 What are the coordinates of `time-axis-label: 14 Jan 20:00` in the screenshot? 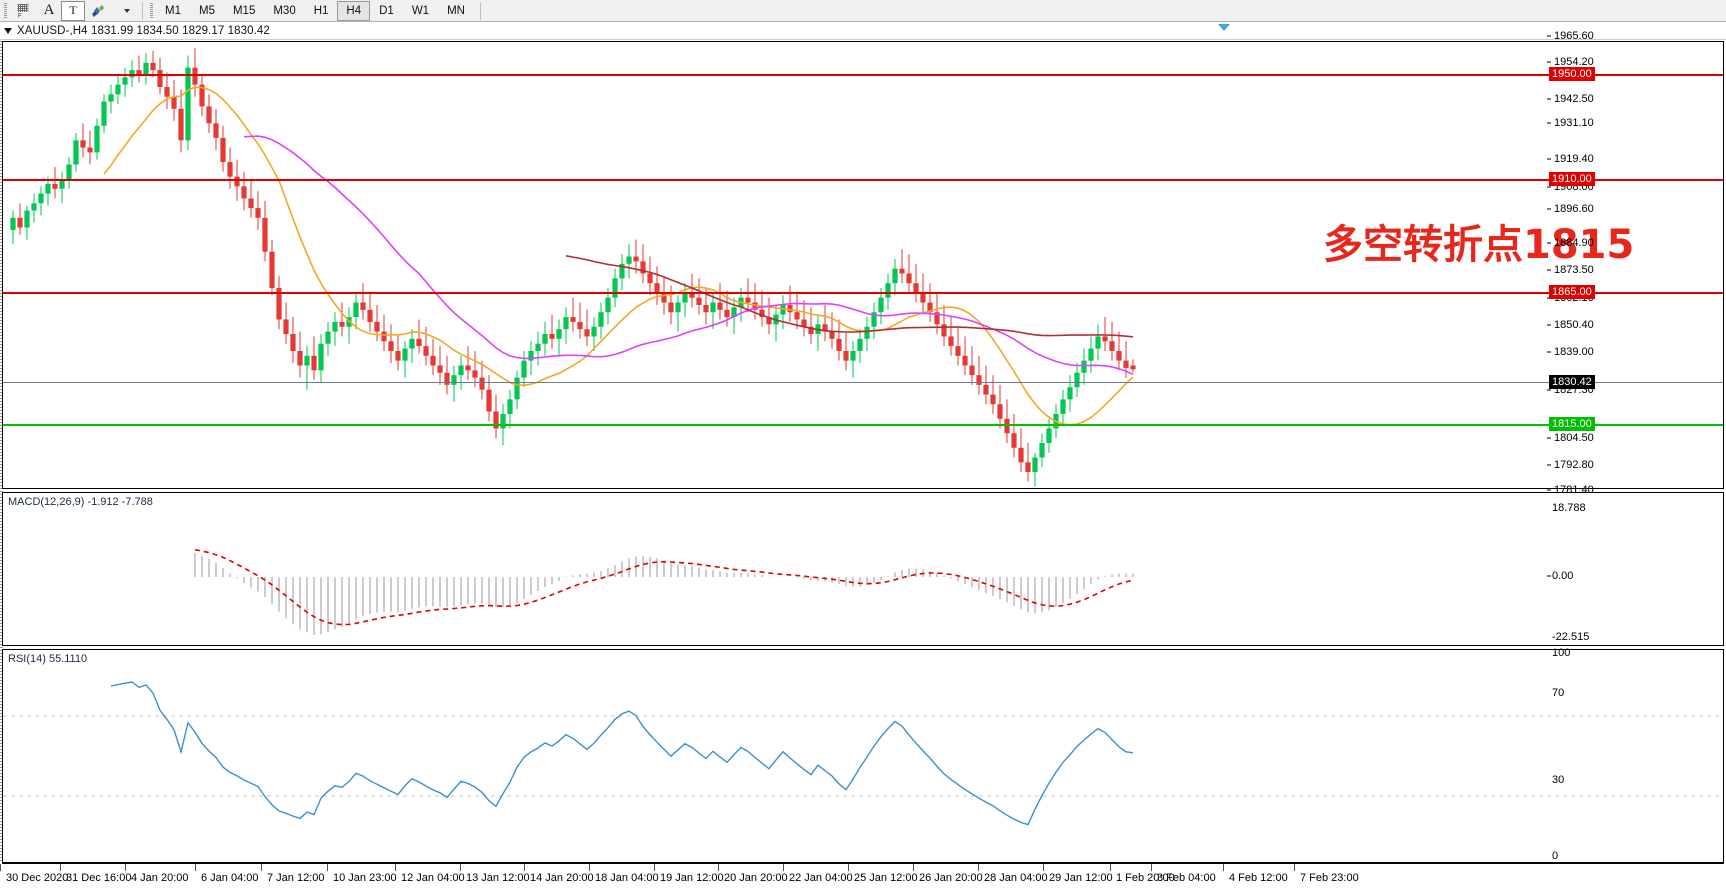 It's located at (562, 878).